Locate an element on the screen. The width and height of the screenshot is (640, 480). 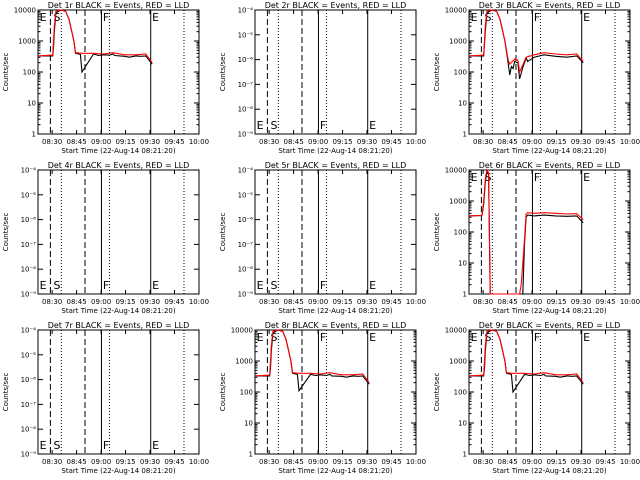
y-tick-label: 10⁻⁶ is located at coordinates (246, 60).